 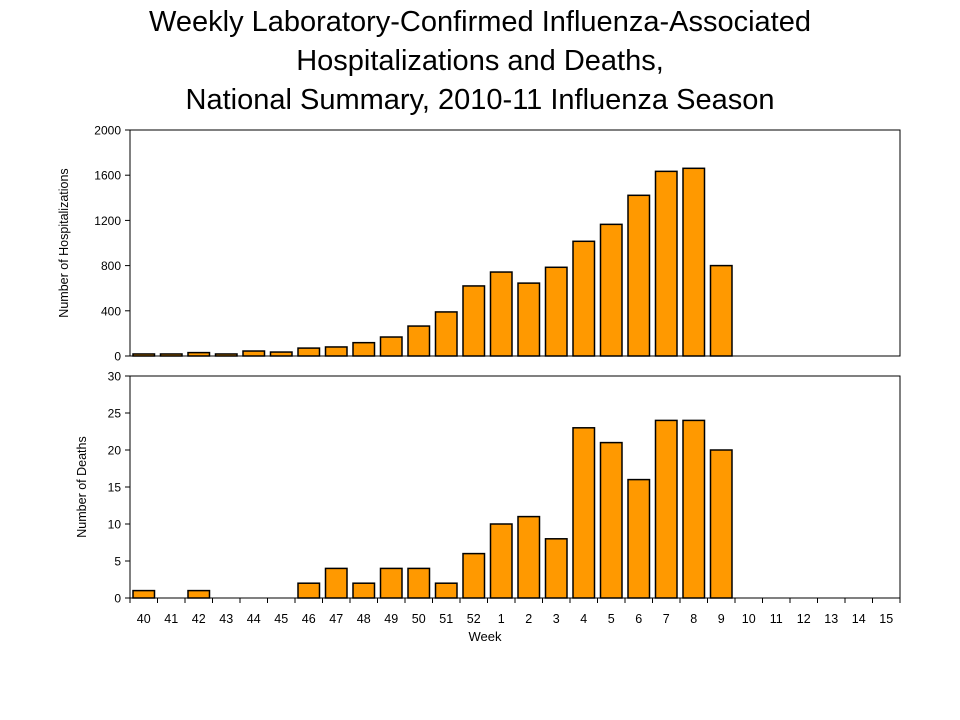 I want to click on x-tick-label: 40, so click(x=144, y=619).